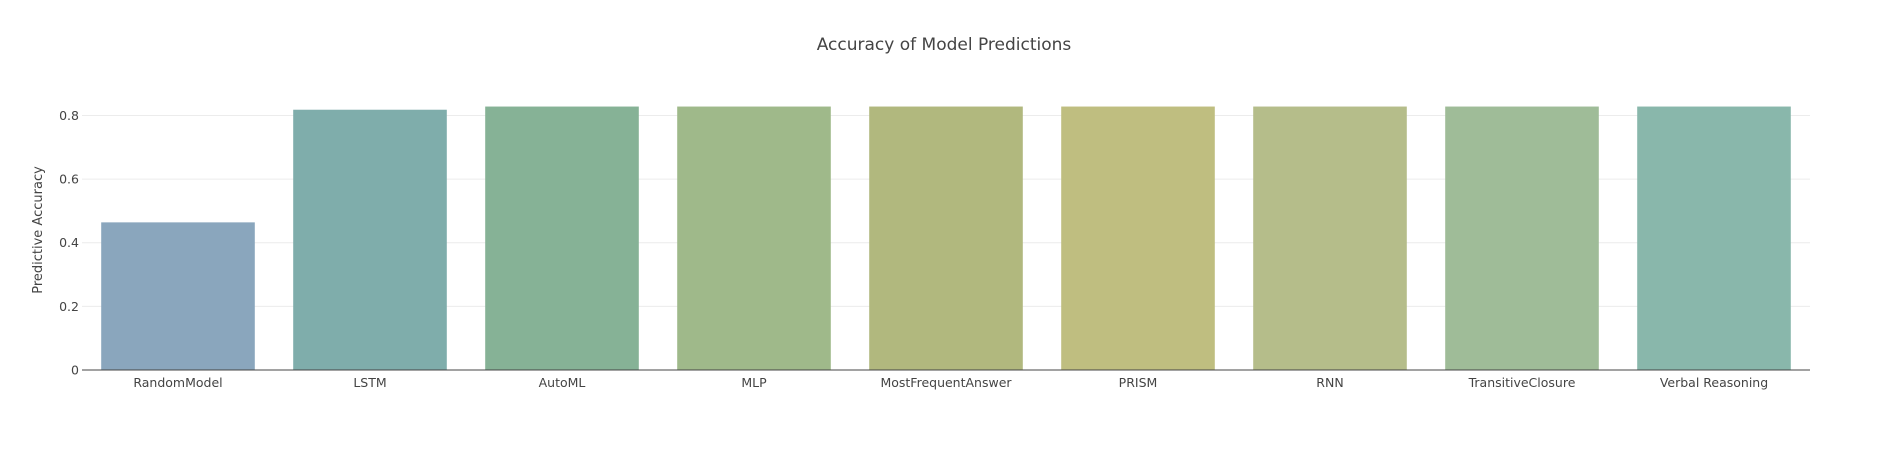 The height and width of the screenshot is (450, 1889). What do you see at coordinates (370, 240) in the screenshot?
I see `bar-lstm` at bounding box center [370, 240].